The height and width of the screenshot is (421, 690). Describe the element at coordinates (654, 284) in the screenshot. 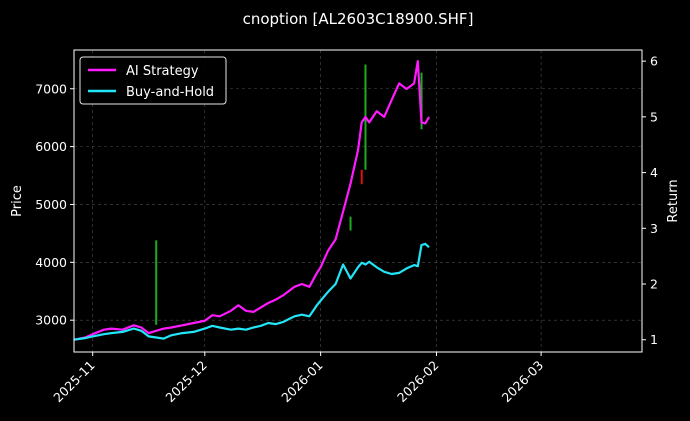

I see `y2-tick-label: 2` at that location.